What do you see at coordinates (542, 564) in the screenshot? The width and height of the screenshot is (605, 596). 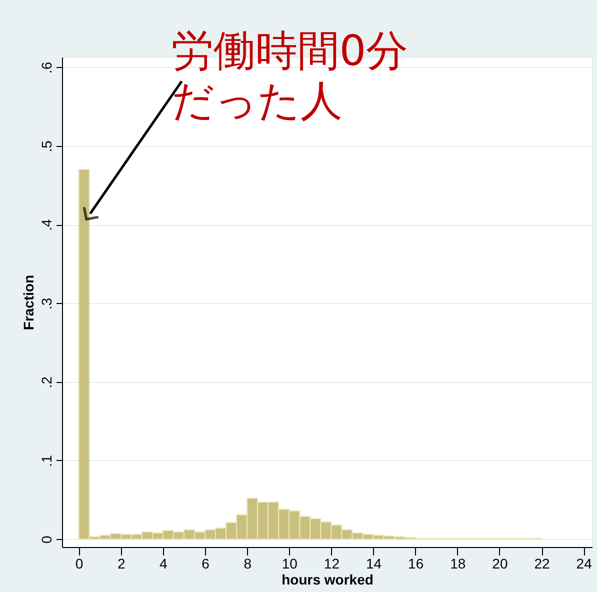 I see `x-tick-label: 22` at bounding box center [542, 564].